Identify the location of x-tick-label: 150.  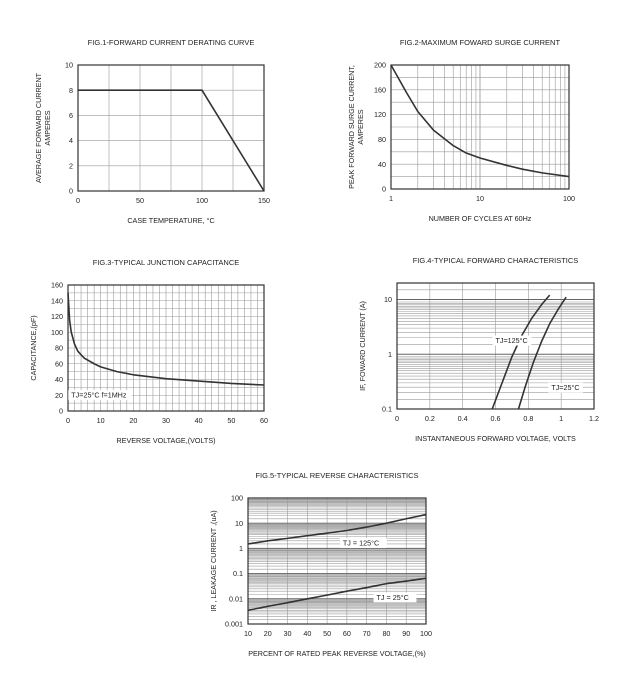
(264, 200).